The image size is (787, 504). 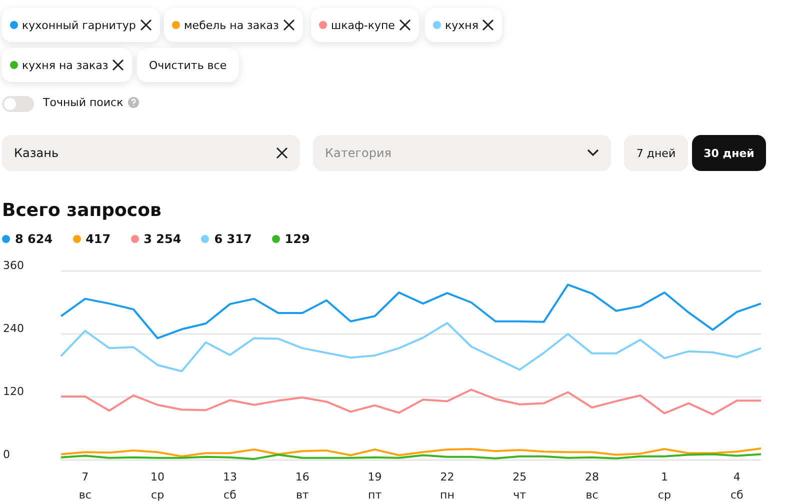 What do you see at coordinates (729, 153) in the screenshot?
I see `text: 30 дней` at bounding box center [729, 153].